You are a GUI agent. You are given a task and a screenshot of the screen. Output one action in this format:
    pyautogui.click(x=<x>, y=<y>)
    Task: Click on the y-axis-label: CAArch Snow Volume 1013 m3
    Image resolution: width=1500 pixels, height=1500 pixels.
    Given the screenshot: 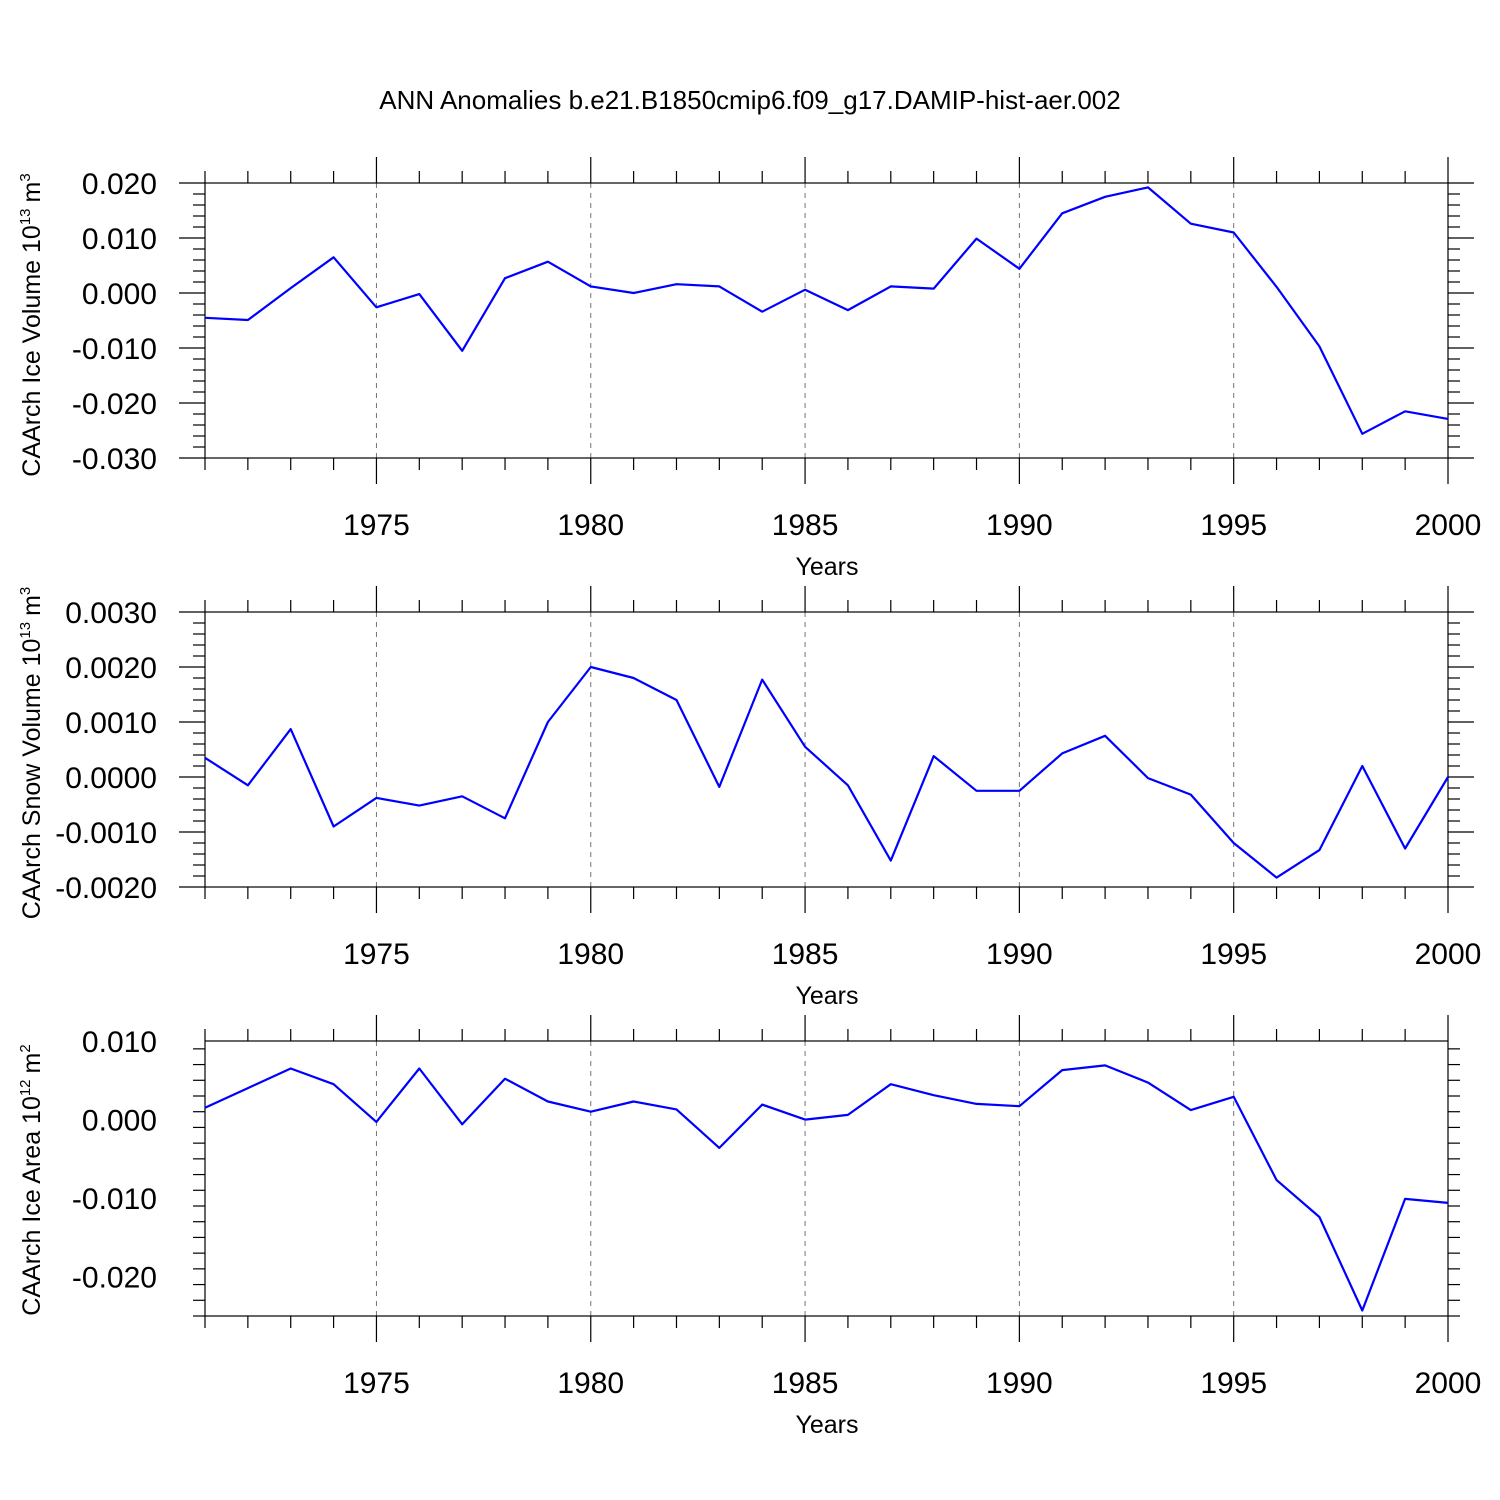 What is the action you would take?
    pyautogui.click(x=31, y=753)
    